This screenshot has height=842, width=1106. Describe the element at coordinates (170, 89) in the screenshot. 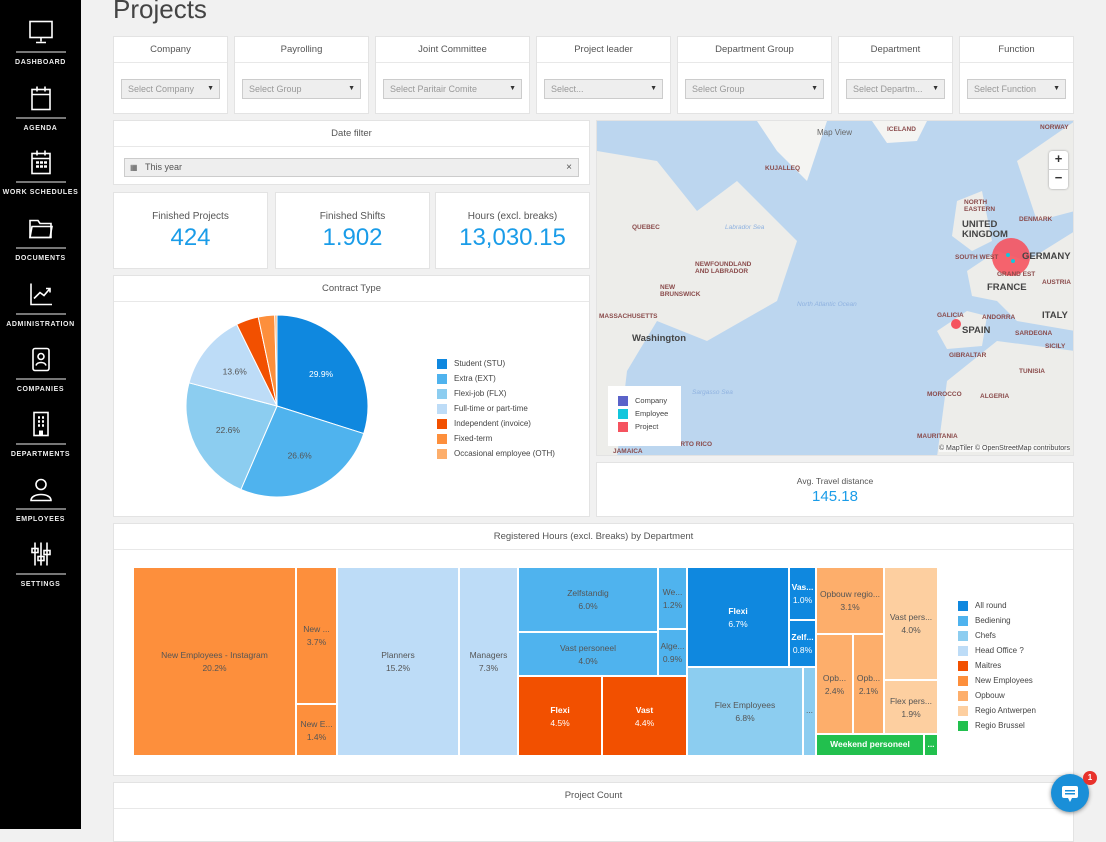

I see `filter-select: Select Company ▼` at that location.